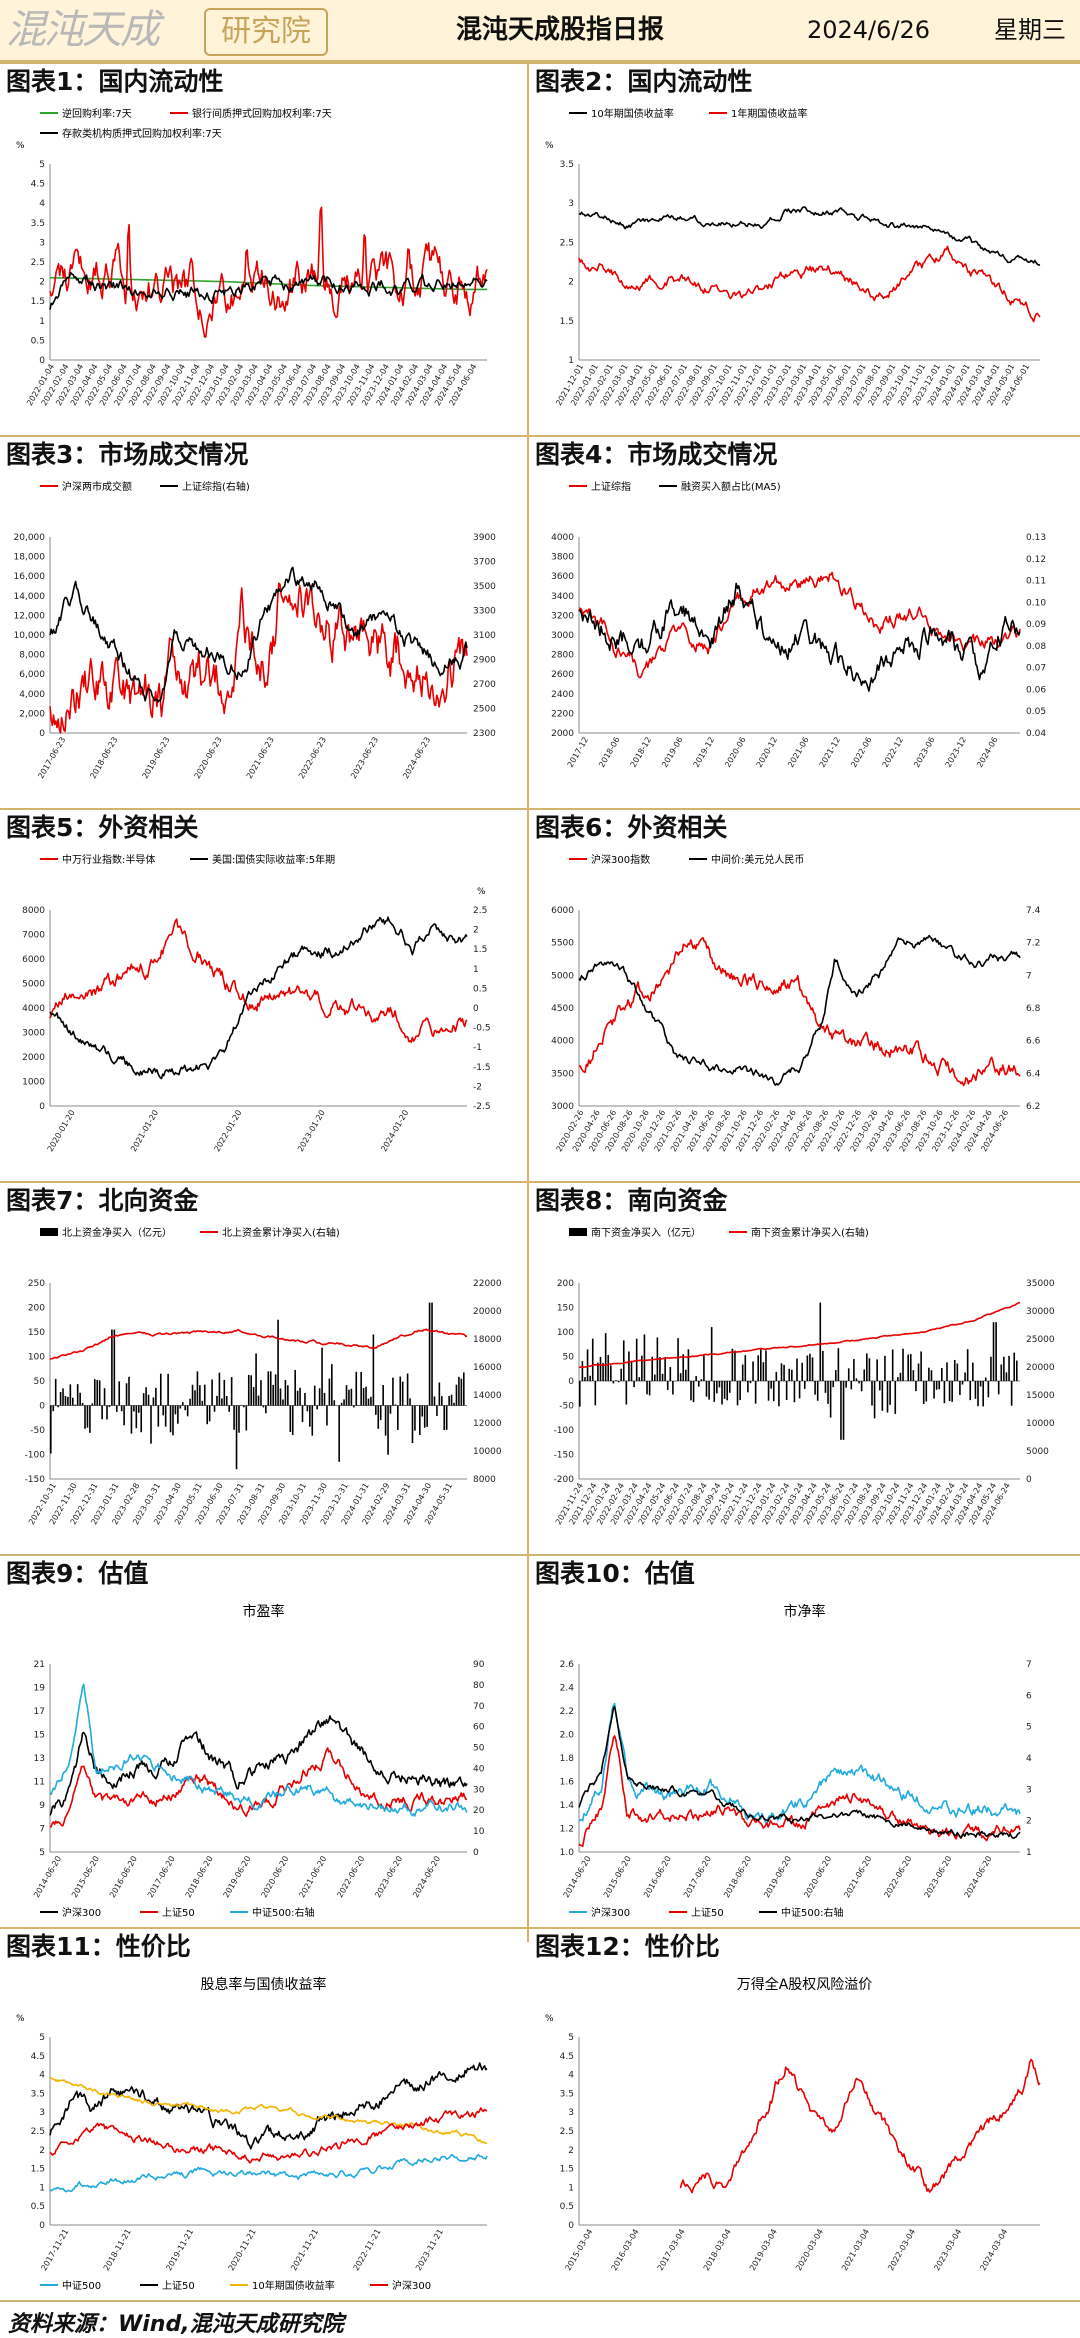 Image resolution: width=1080 pixels, height=2338 pixels. What do you see at coordinates (562, 1009) in the screenshot?
I see `y-tick-label: 4500` at bounding box center [562, 1009].